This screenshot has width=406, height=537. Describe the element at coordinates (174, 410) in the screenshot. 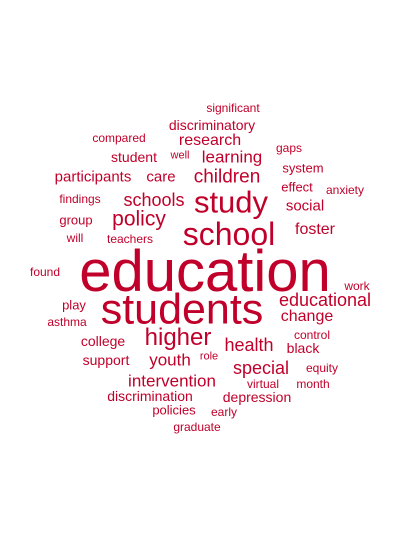

I see `word-policies: policies` at that location.